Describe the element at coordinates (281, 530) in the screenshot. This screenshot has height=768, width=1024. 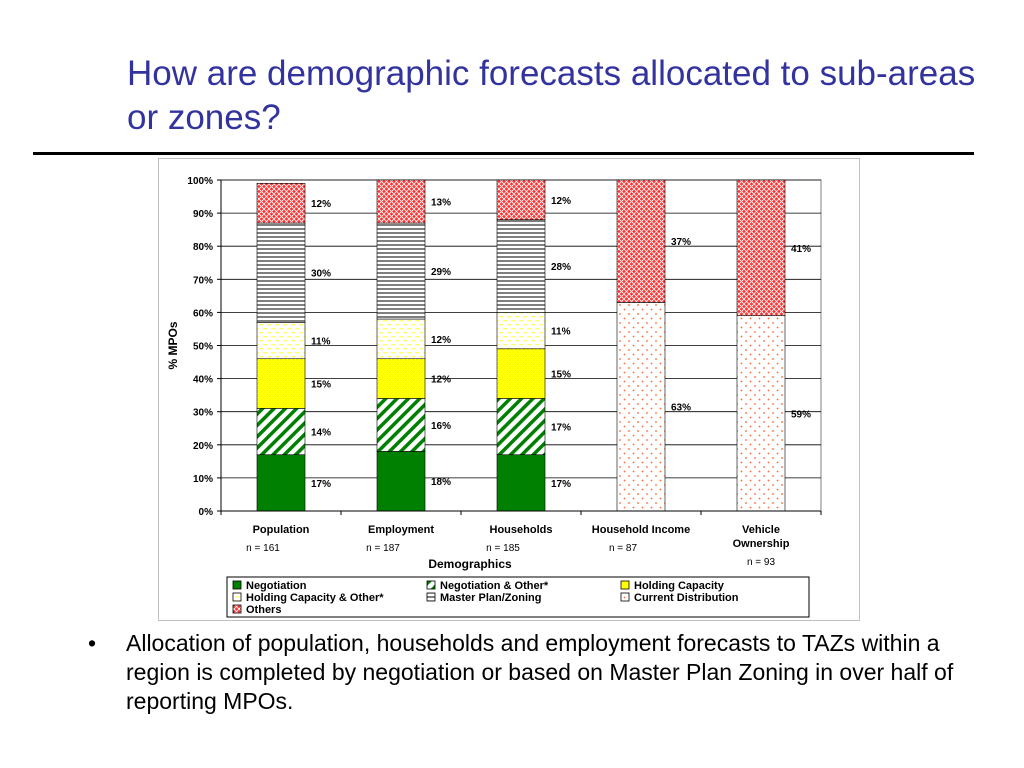
I see `x-category-label: Population` at that location.